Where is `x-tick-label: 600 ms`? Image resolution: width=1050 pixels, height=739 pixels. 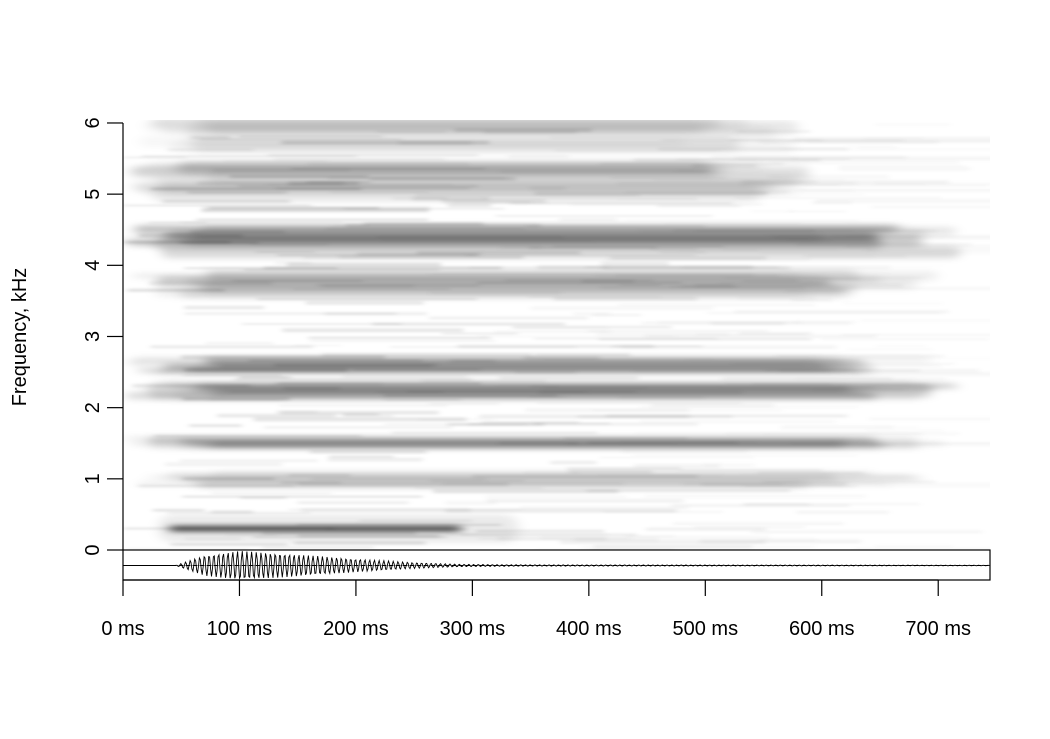 x-tick-label: 600 ms is located at coordinates (822, 629).